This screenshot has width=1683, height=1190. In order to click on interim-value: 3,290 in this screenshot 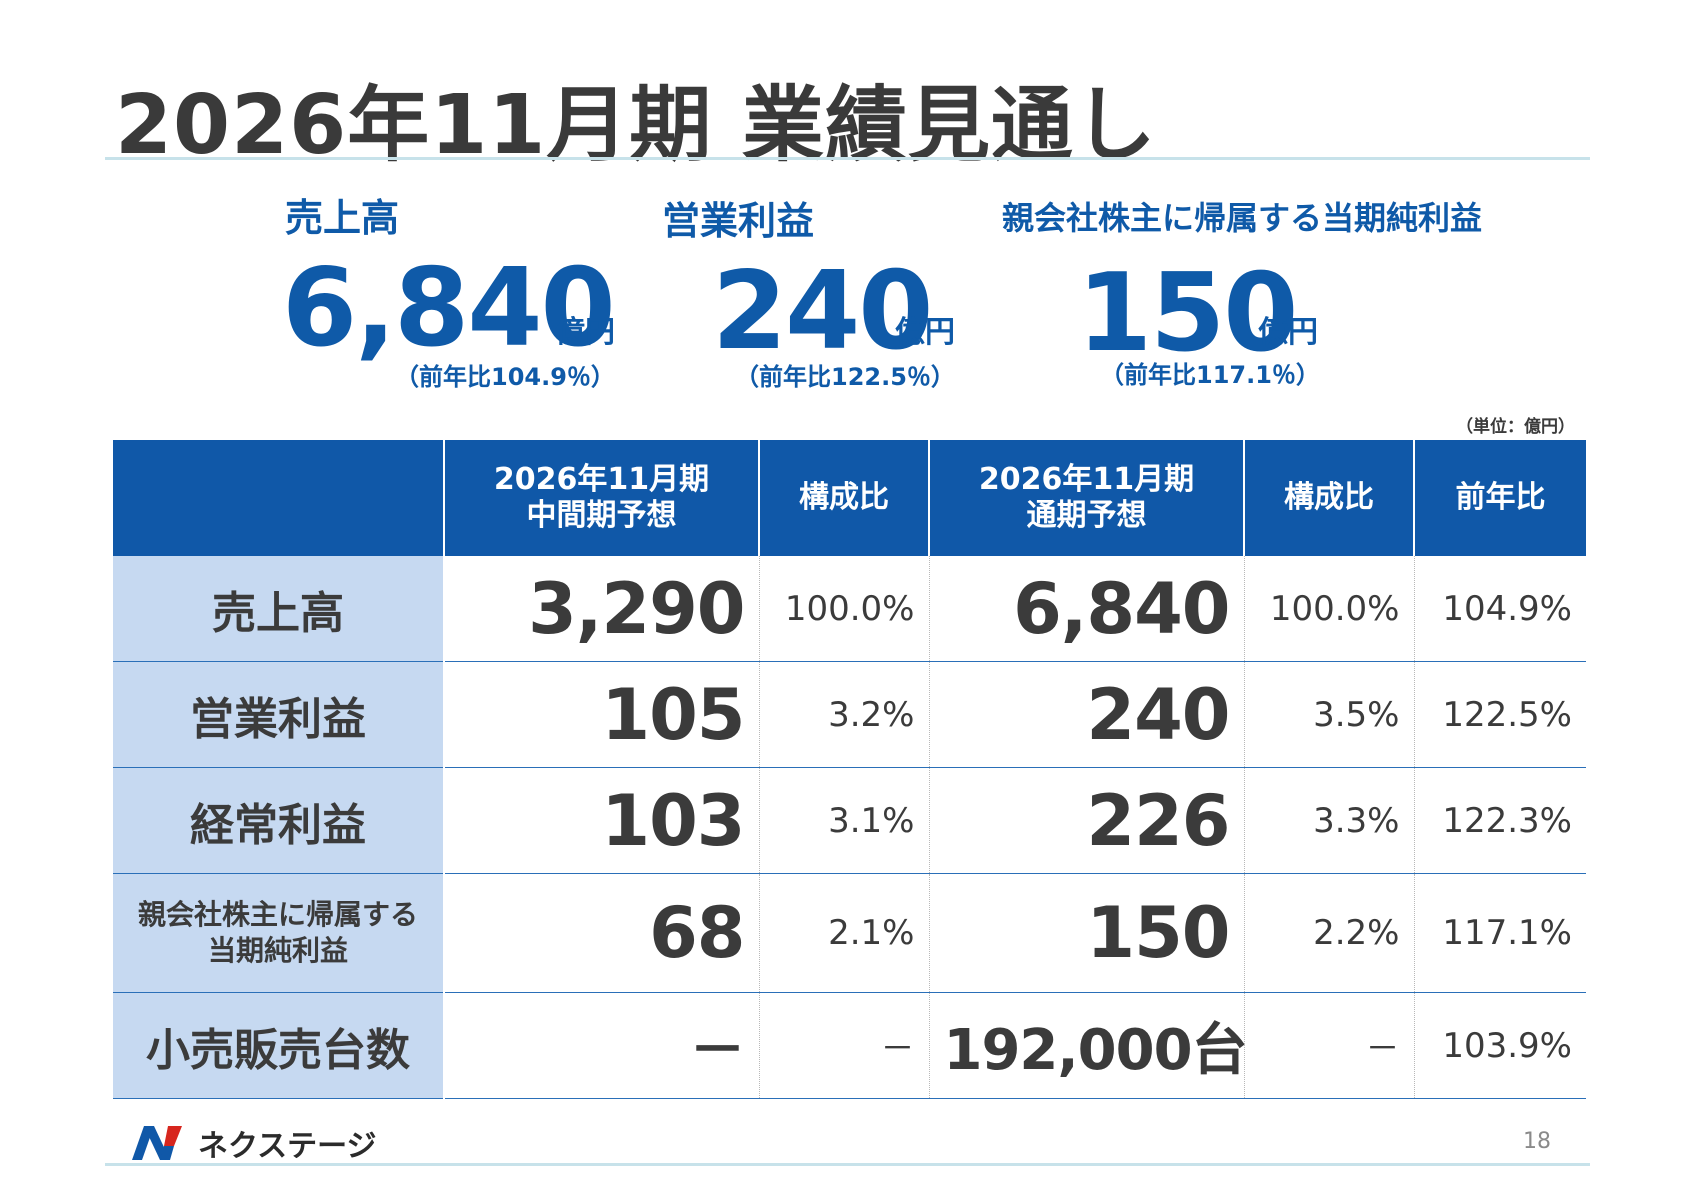, I will do `click(601, 609)`.